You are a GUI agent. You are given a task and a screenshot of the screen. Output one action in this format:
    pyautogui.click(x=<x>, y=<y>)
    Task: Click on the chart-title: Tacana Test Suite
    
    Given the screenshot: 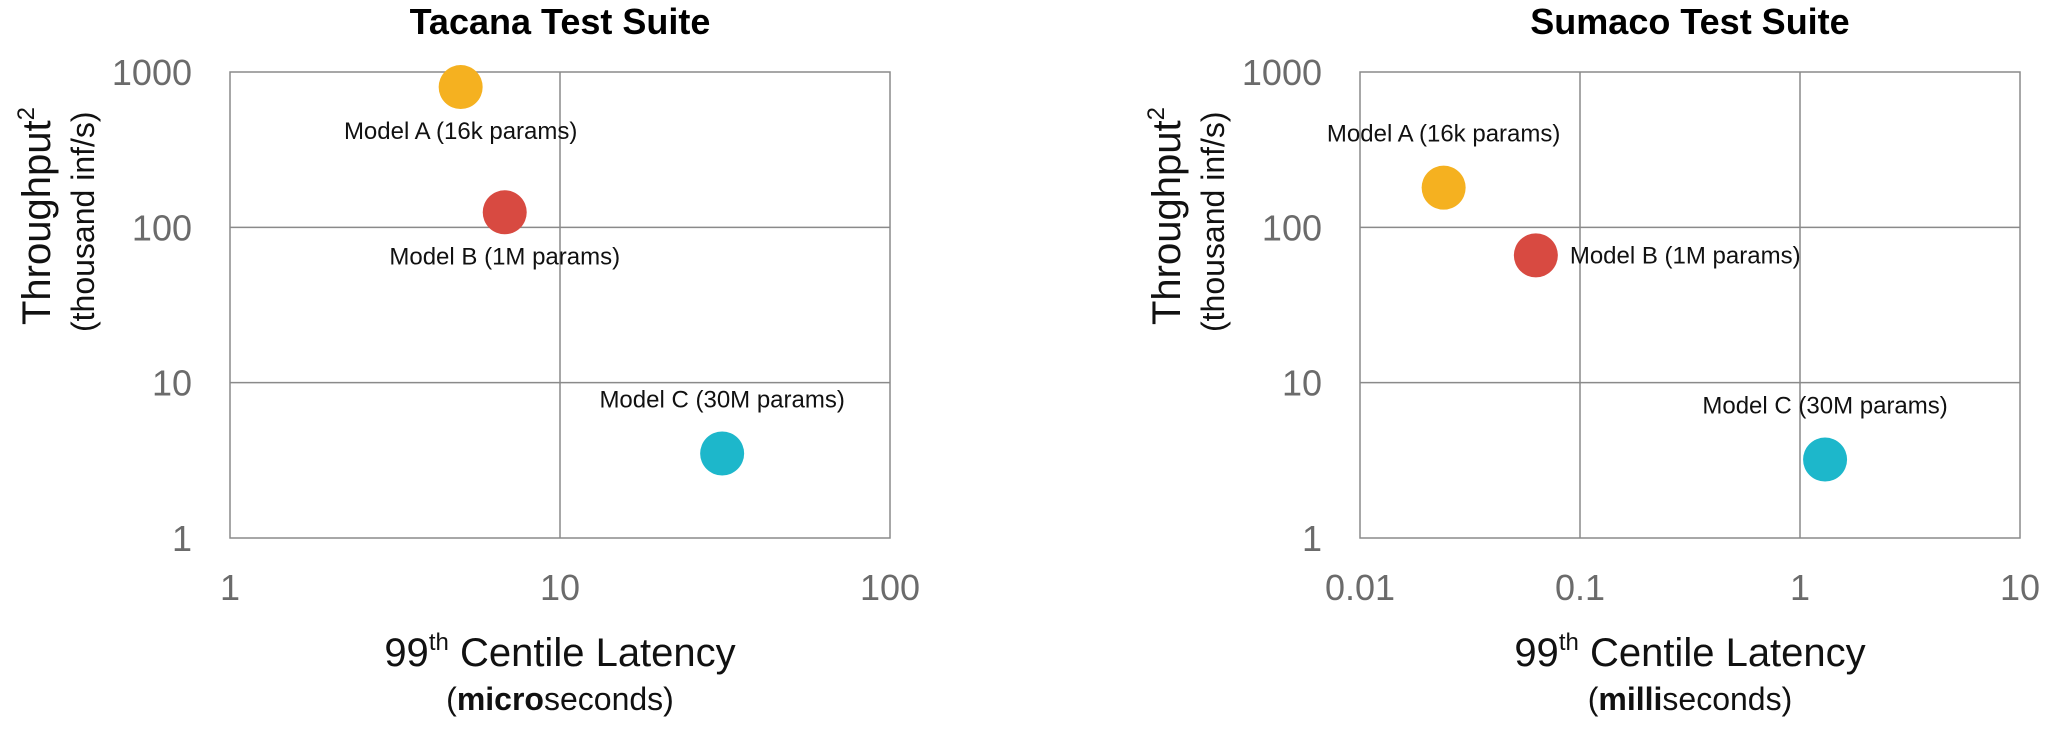 What is the action you would take?
    pyautogui.click(x=560, y=21)
    